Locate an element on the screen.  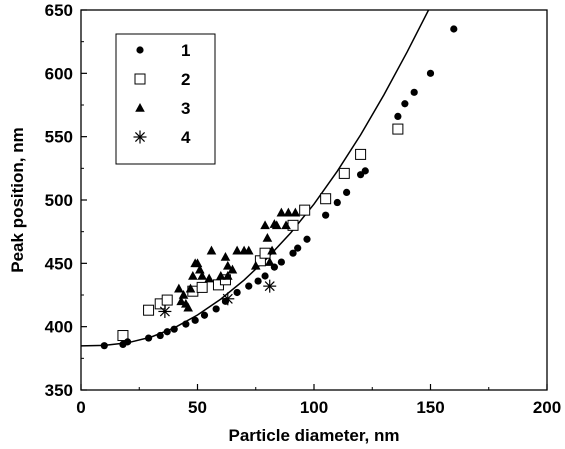
y-tick-label: 650 is located at coordinates (59, 10).